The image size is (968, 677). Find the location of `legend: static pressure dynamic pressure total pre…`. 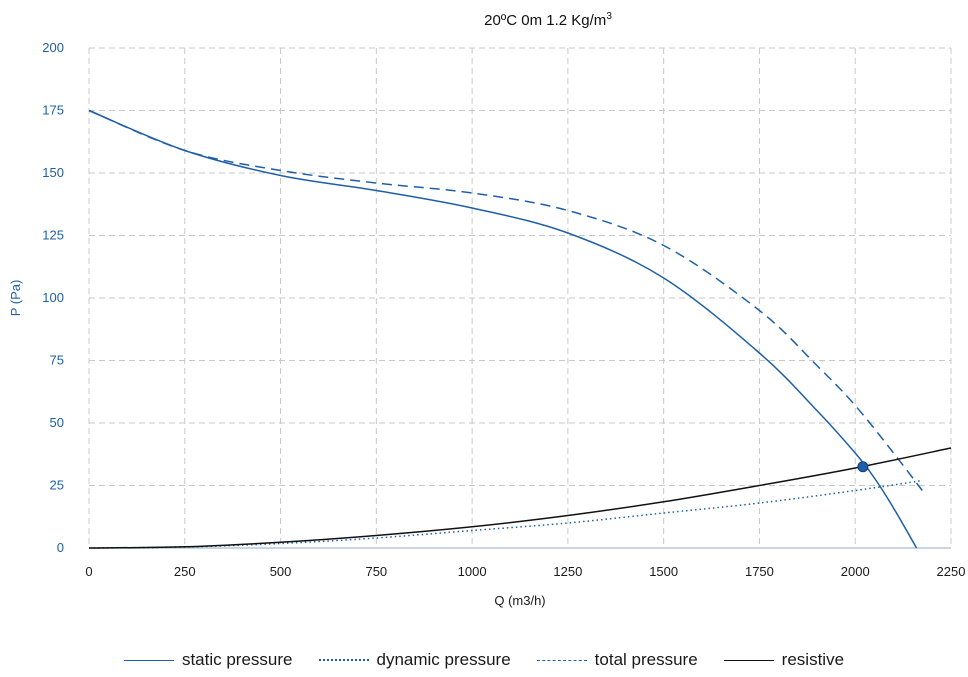

legend: static pressure dynamic pressure total pre… is located at coordinates (484, 660).